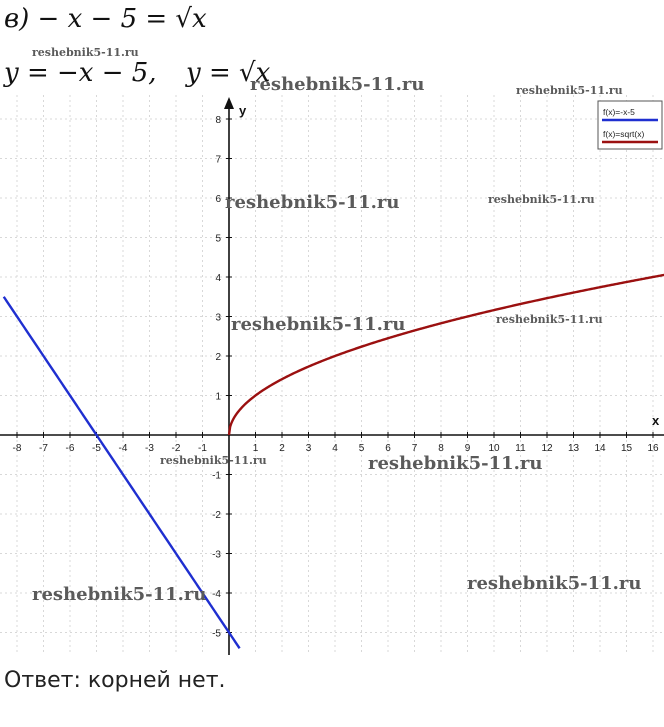 This screenshot has width=664, height=727. Describe the element at coordinates (218, 278) in the screenshot. I see `y-tick-label: 4` at that location.